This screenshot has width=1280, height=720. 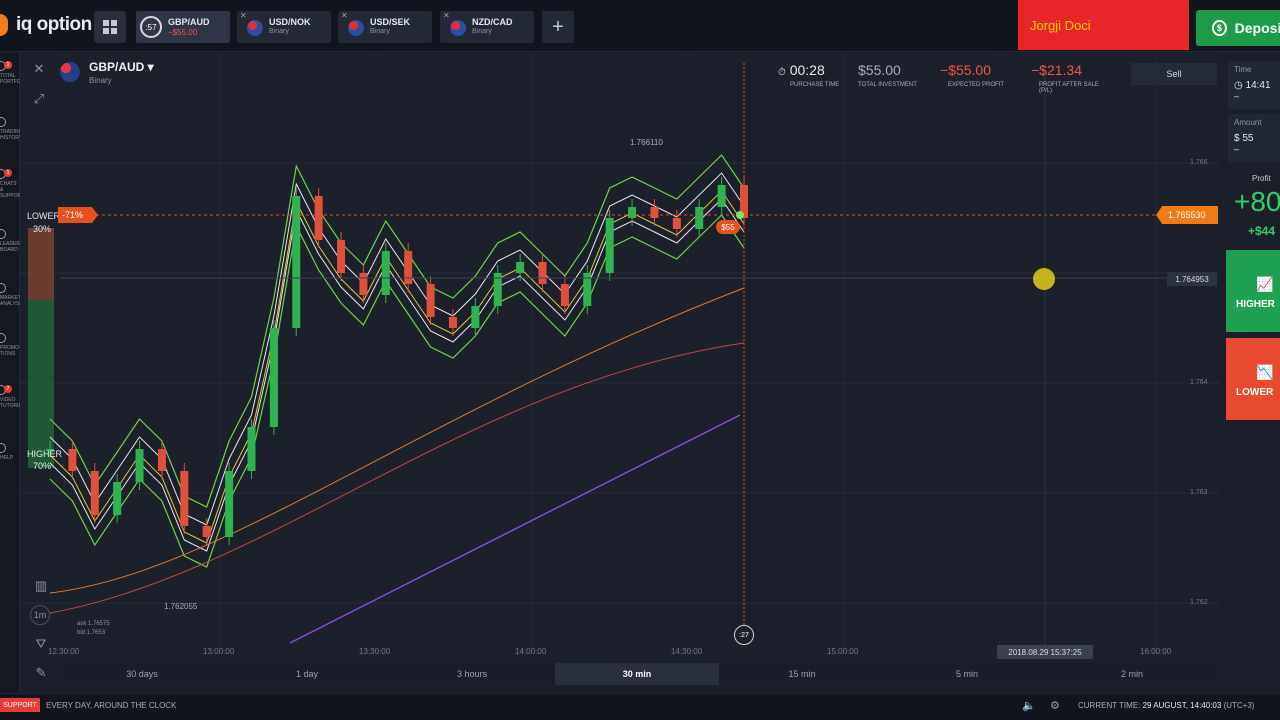 I want to click on sidebar-item-label: MARKET ANALYSIS, so click(x=12, y=301).